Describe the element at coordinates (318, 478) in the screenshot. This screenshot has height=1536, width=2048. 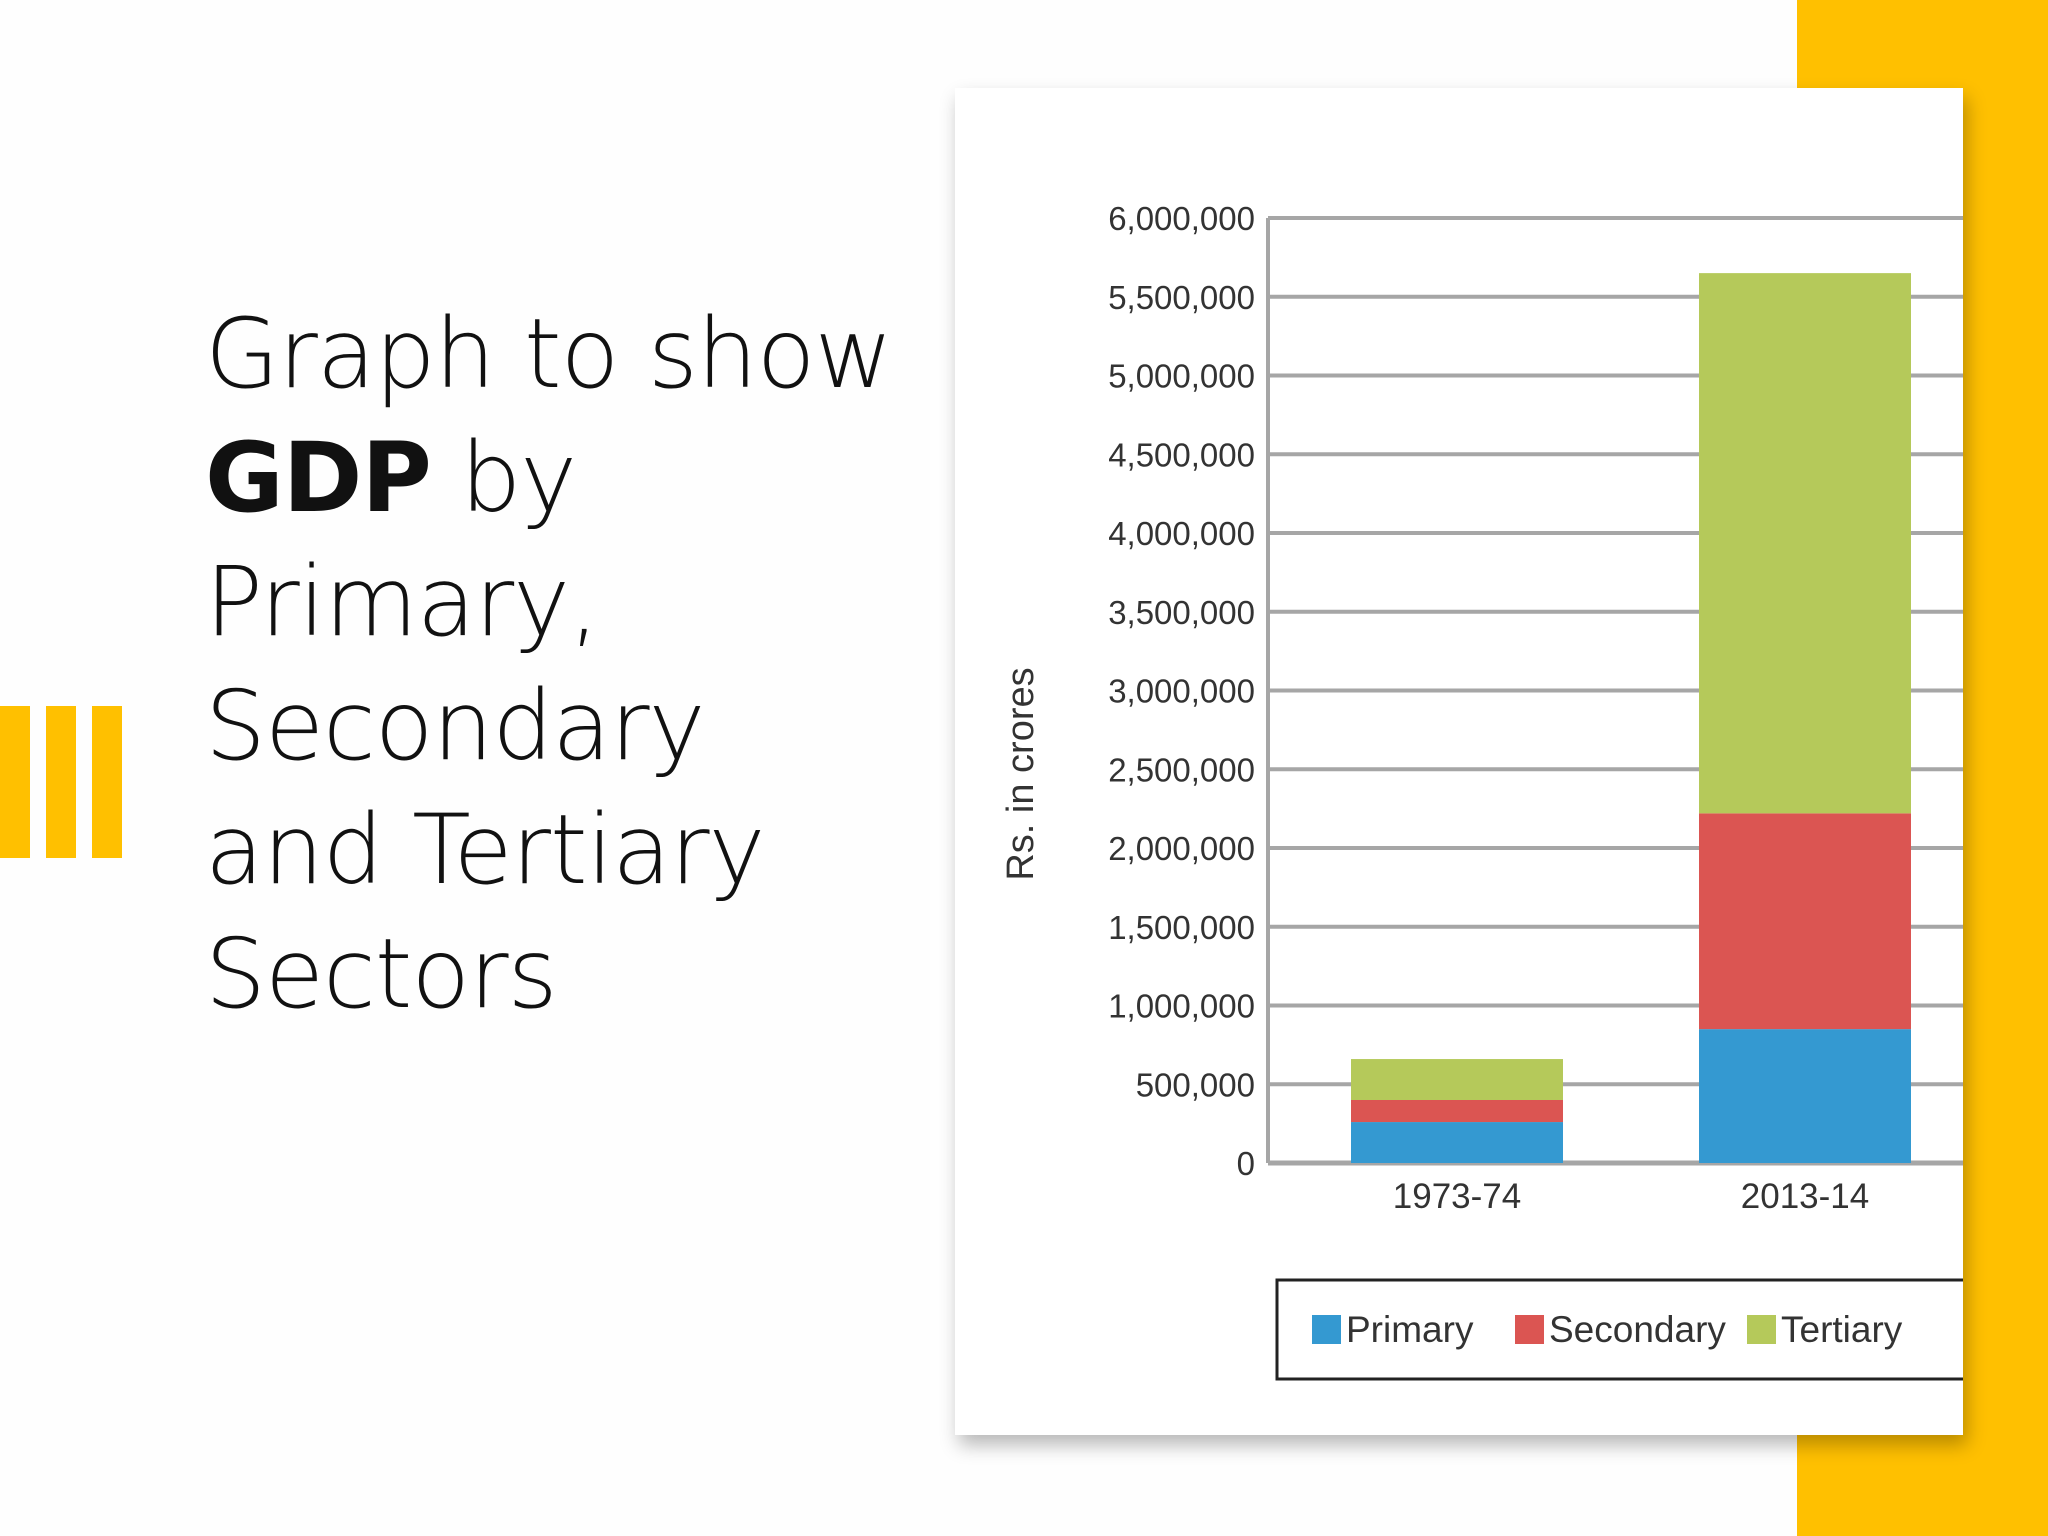
I see `title-bold-gdp: GDP` at that location.